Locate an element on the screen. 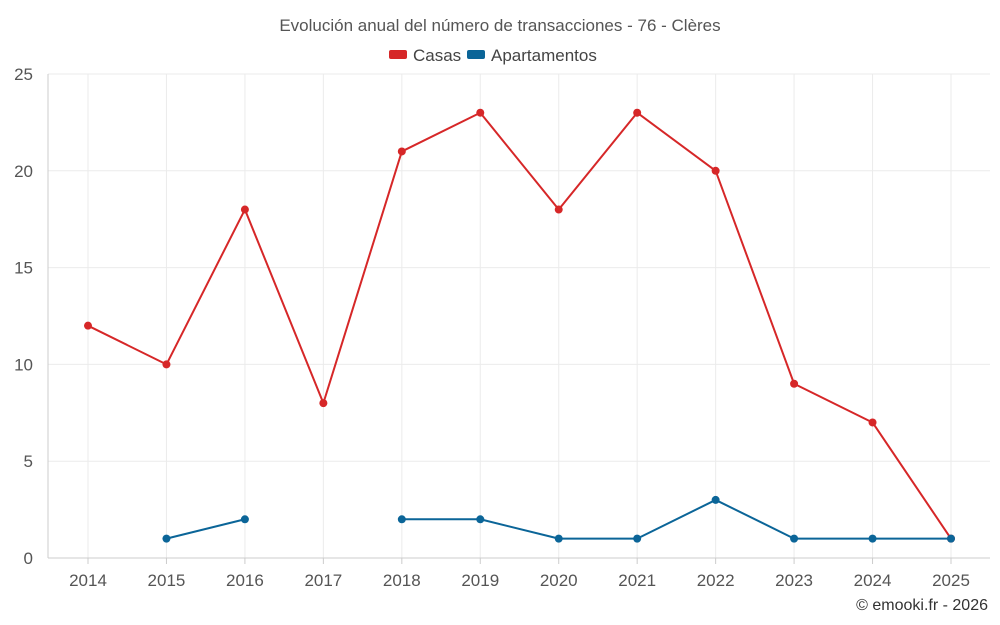 The width and height of the screenshot is (1000, 625). x-tick-label: 2020 is located at coordinates (559, 580).